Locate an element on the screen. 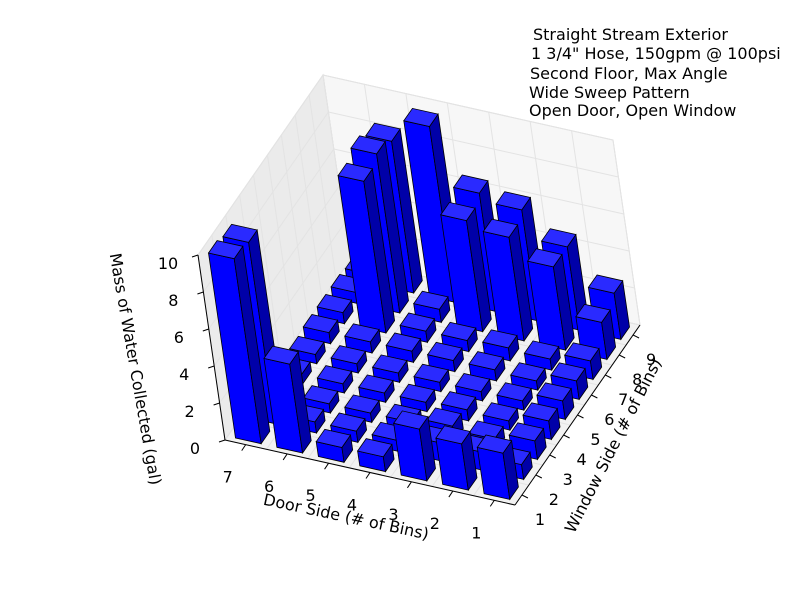 The height and width of the screenshot is (600, 800). z-tick-label: 2 is located at coordinates (190, 411).